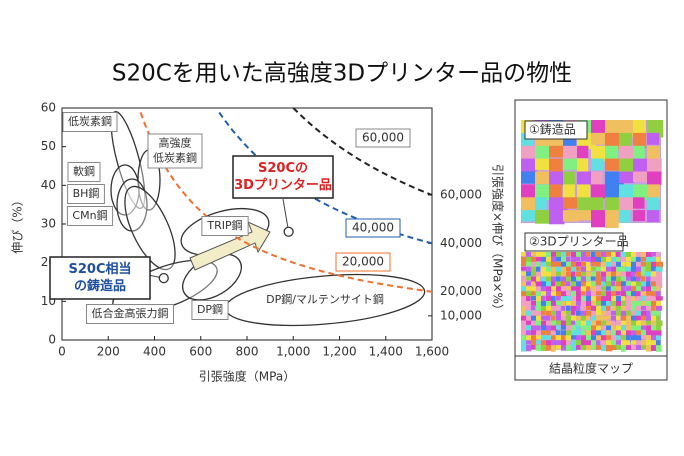 The width and height of the screenshot is (684, 456). I want to click on region-label-box, so click(90, 122).